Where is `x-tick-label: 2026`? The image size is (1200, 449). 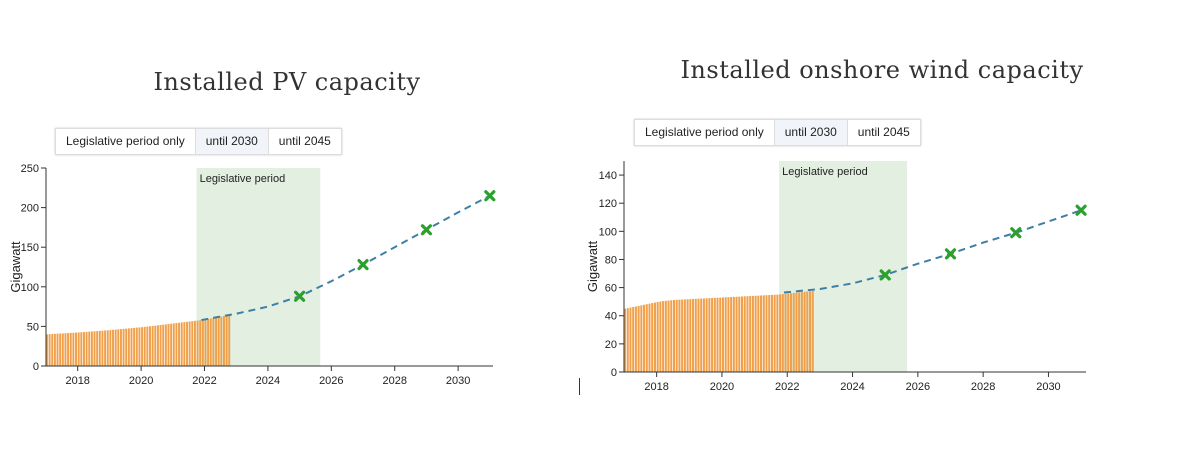
x-tick-label: 2026 is located at coordinates (331, 381).